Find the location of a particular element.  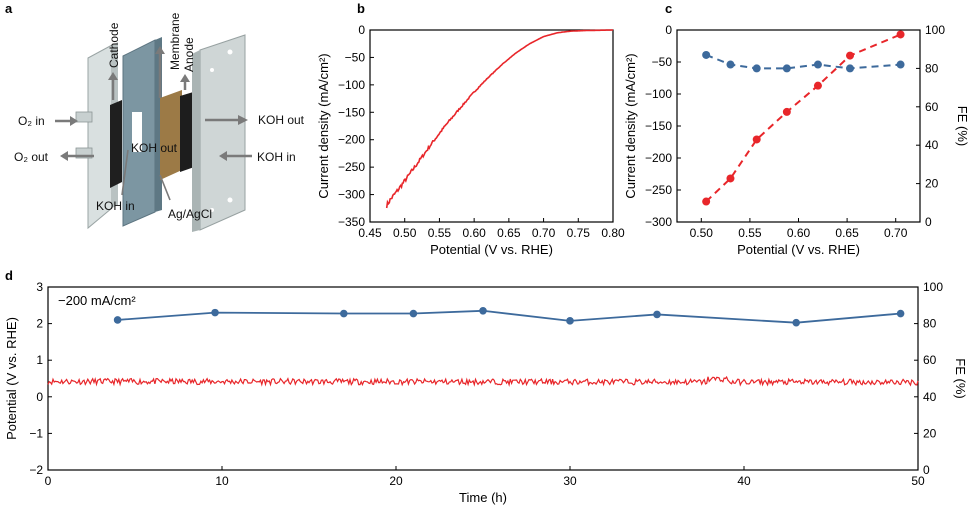

y-axis-label: Potential (V vs. RHE) is located at coordinates (11, 378).